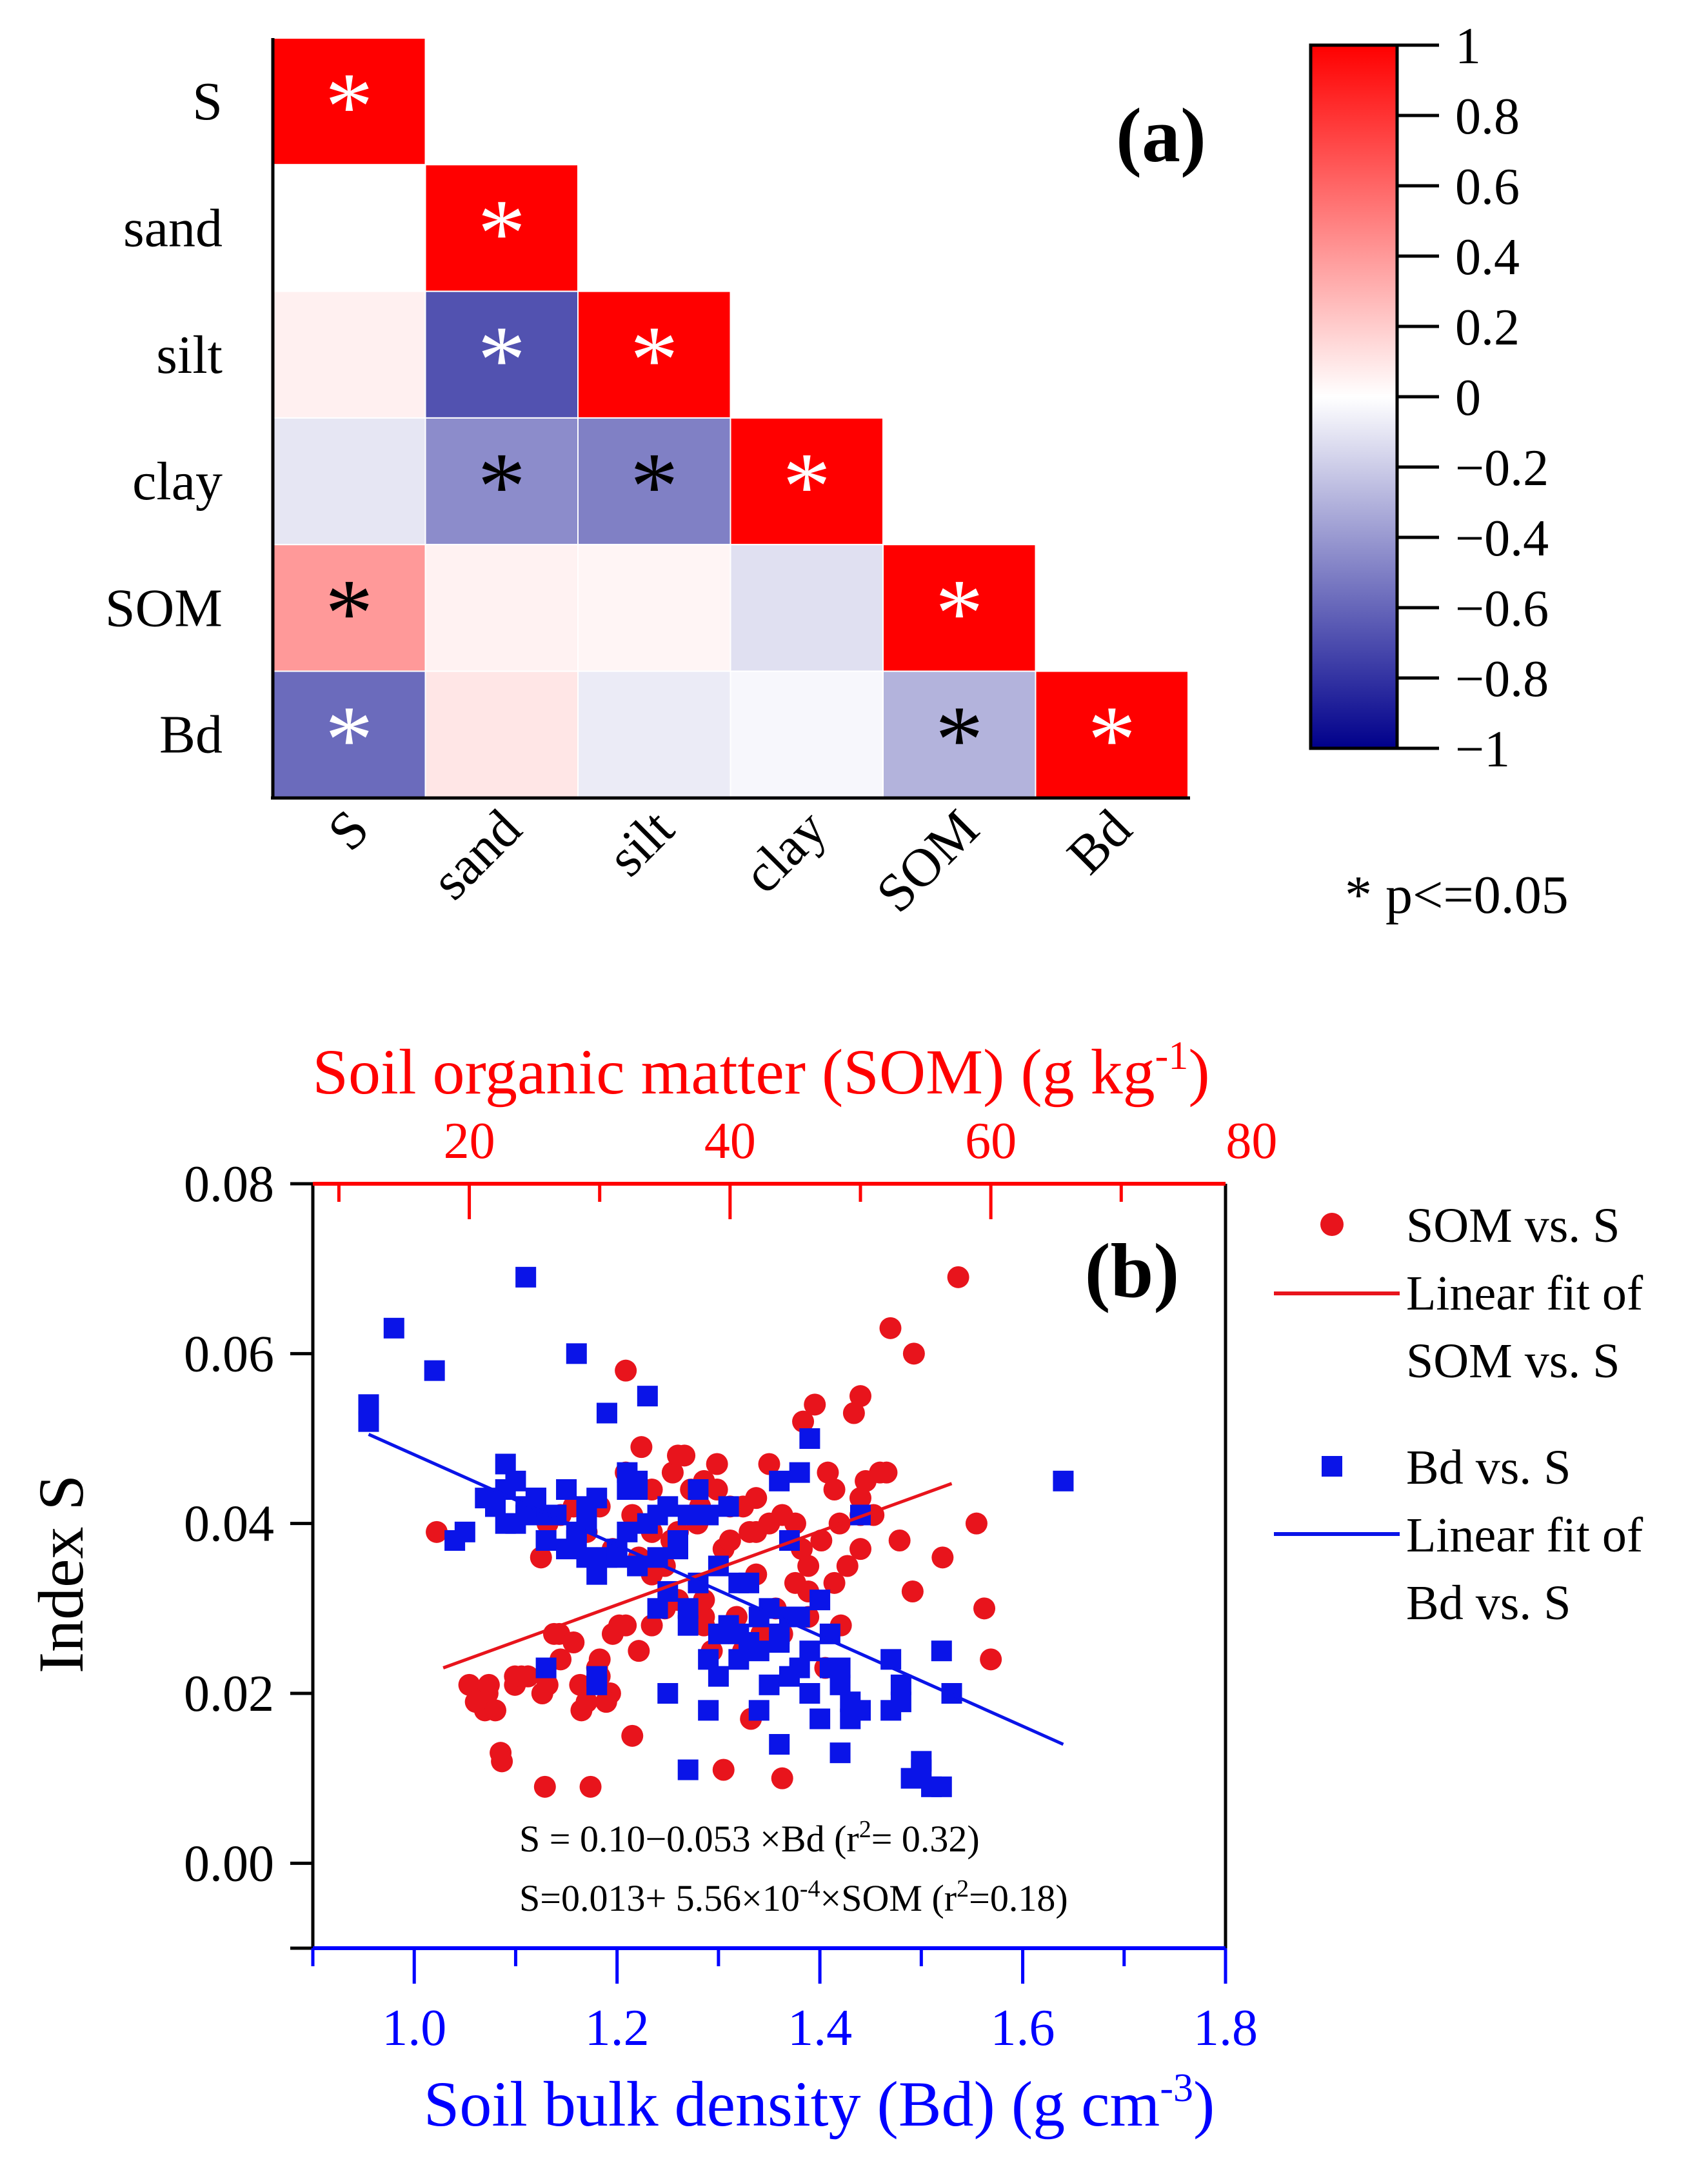 The height and width of the screenshot is (2163, 1708). What do you see at coordinates (1018, 1898) in the screenshot?
I see `som-eq-part-c: =0.18)` at bounding box center [1018, 1898].